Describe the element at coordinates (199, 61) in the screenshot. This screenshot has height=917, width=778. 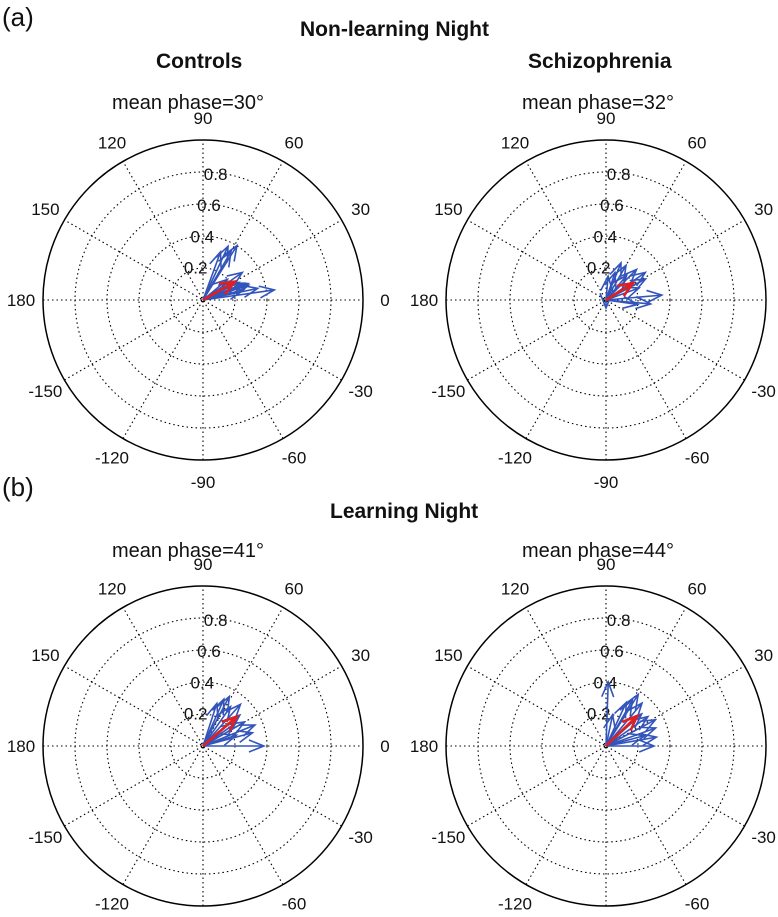
I see `group-controls-title: Controls` at that location.